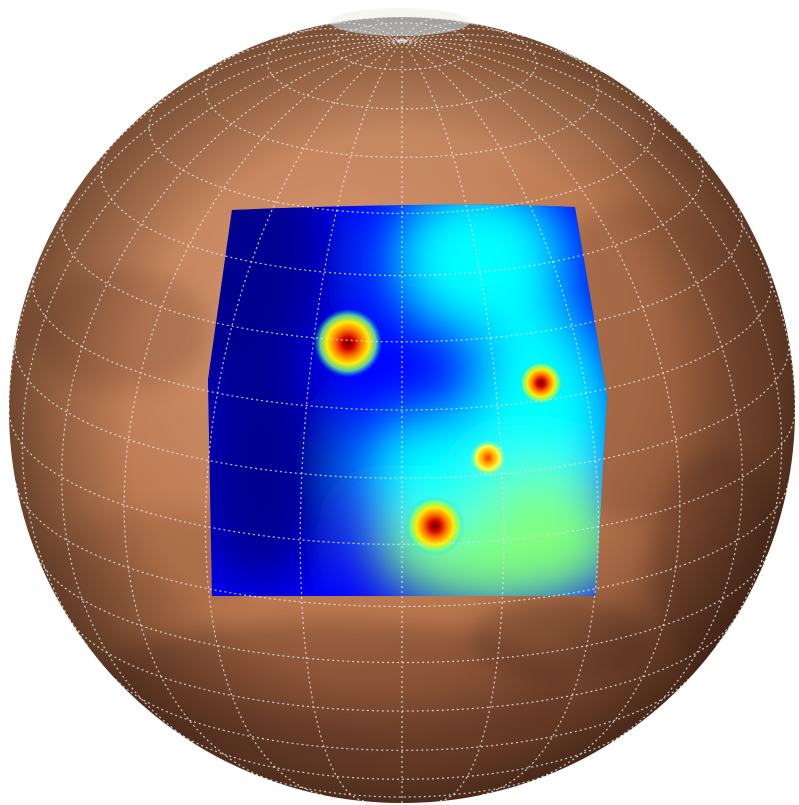 The width and height of the screenshot is (799, 805). I want to click on hotspot-east, so click(541, 383).